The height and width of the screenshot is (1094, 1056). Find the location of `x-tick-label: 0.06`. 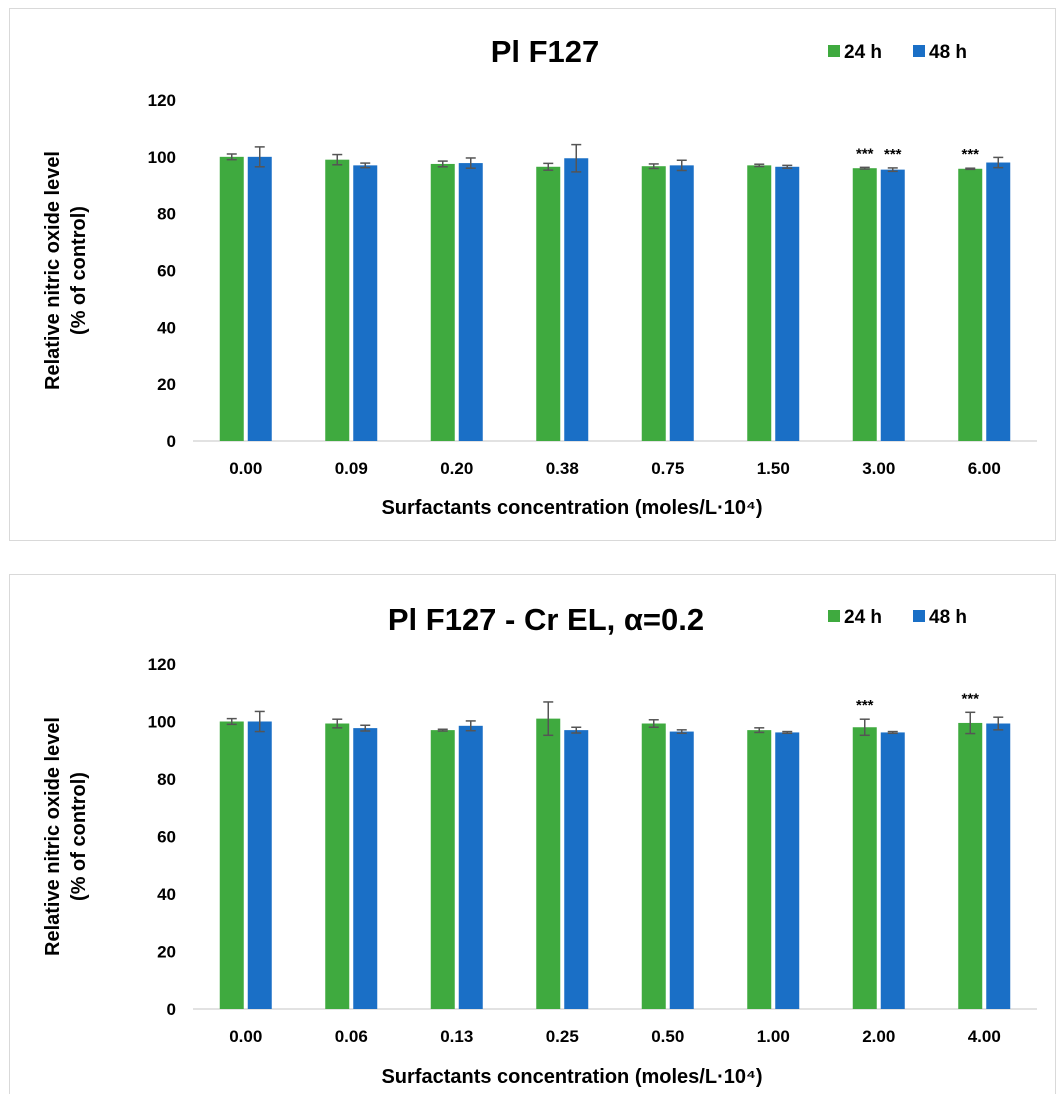

x-tick-label: 0.06 is located at coordinates (351, 1036).